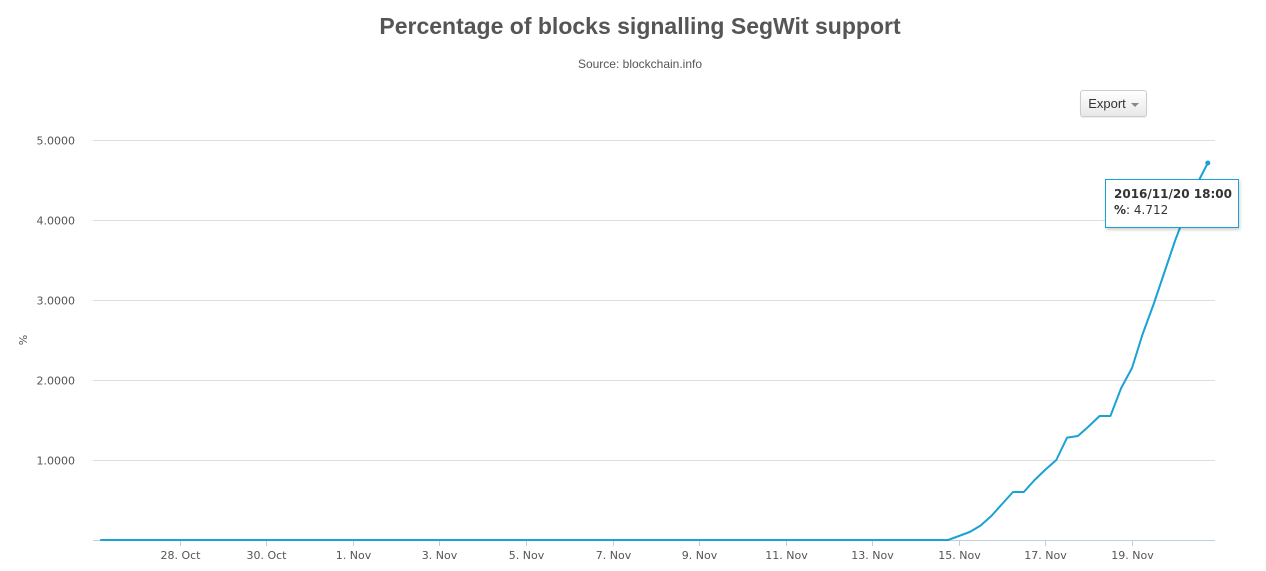 This screenshot has width=1266, height=571. Describe the element at coordinates (1120, 210) in the screenshot. I see `tooltip-series-name: %` at that location.